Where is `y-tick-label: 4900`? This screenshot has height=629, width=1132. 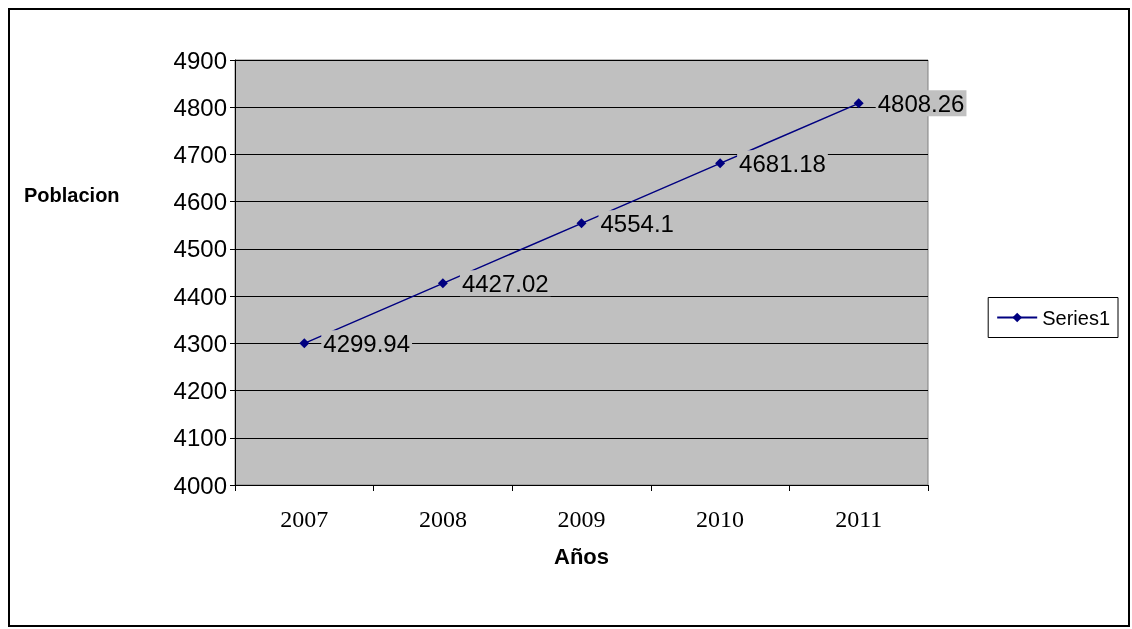
y-tick-label: 4900 is located at coordinates (200, 60).